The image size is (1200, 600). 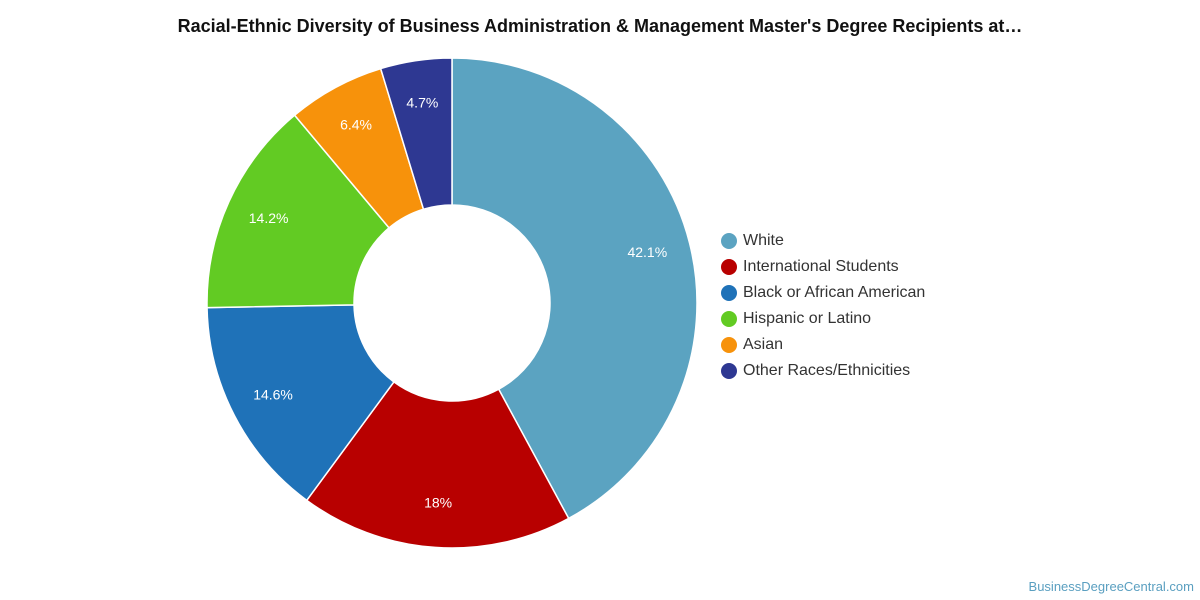 I want to click on slice-label-5: 4.7%, so click(x=422, y=102).